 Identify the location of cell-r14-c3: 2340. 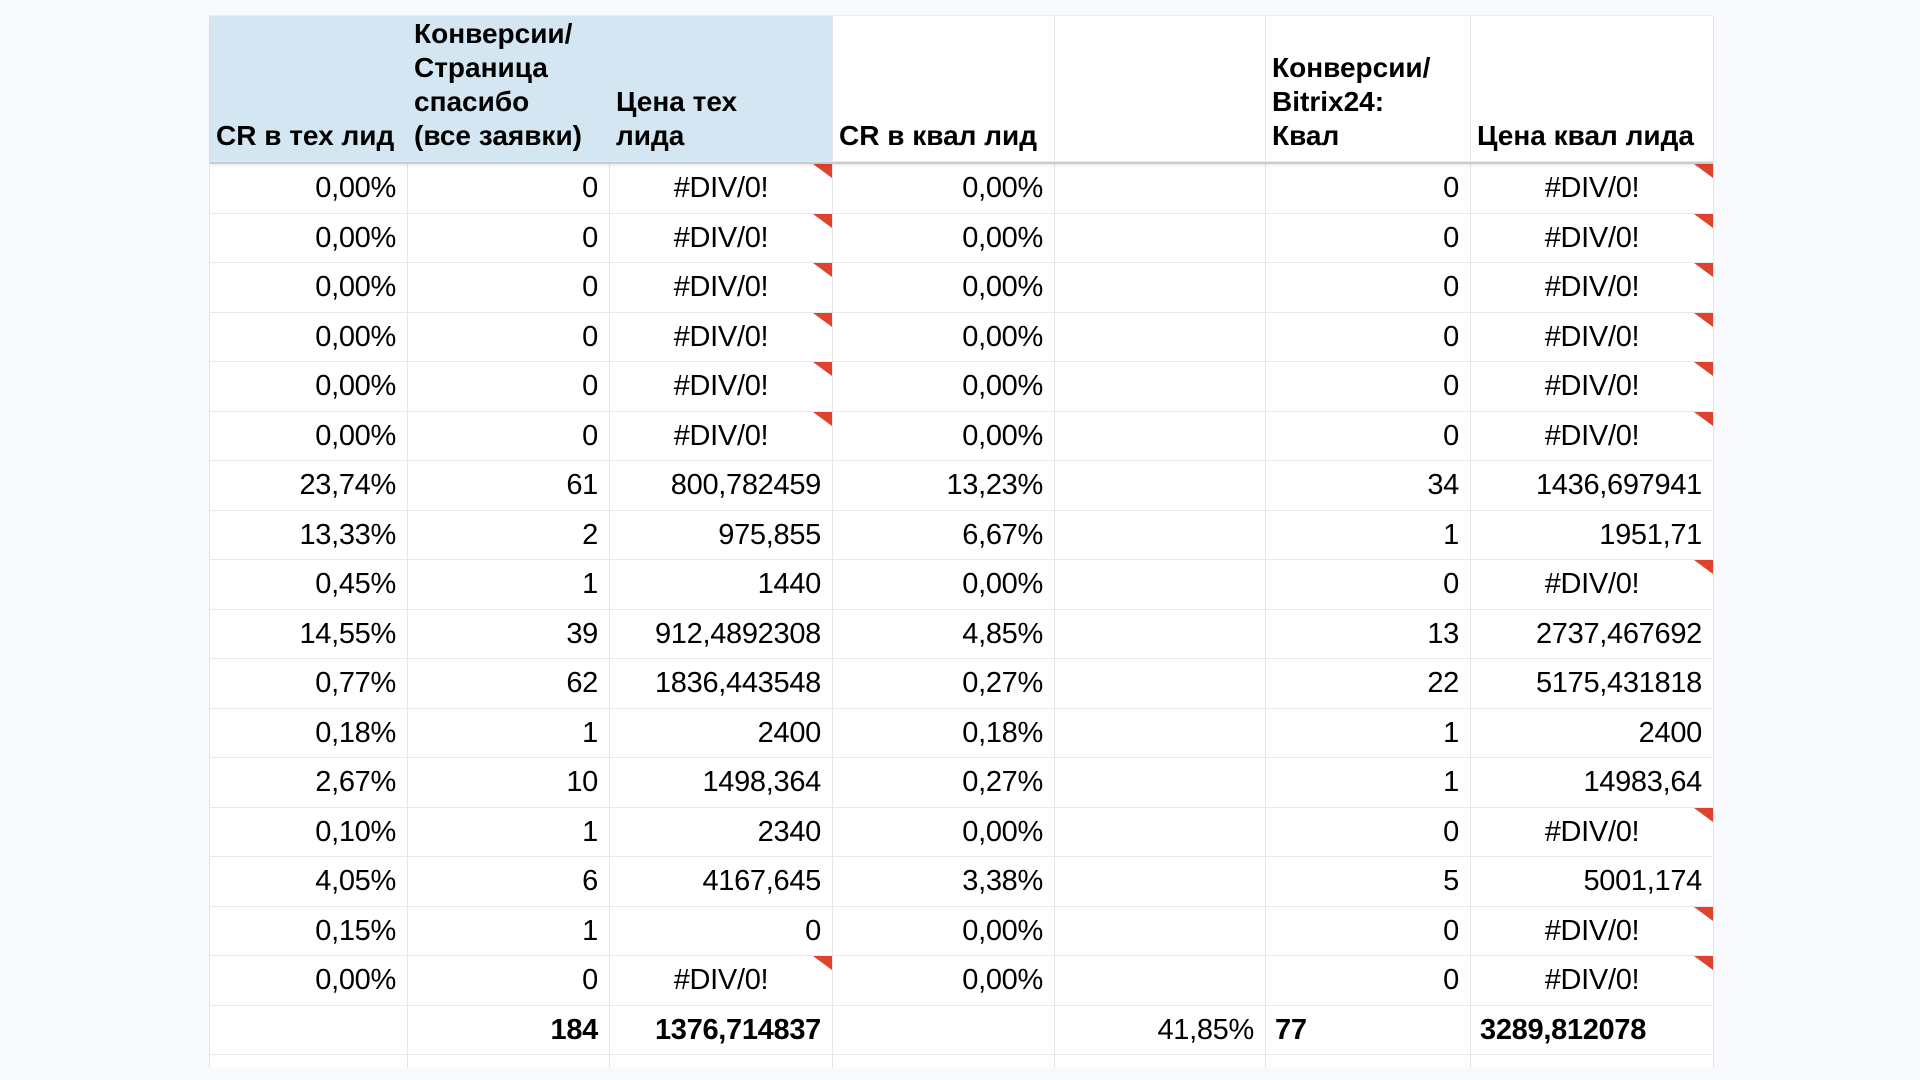
(721, 832).